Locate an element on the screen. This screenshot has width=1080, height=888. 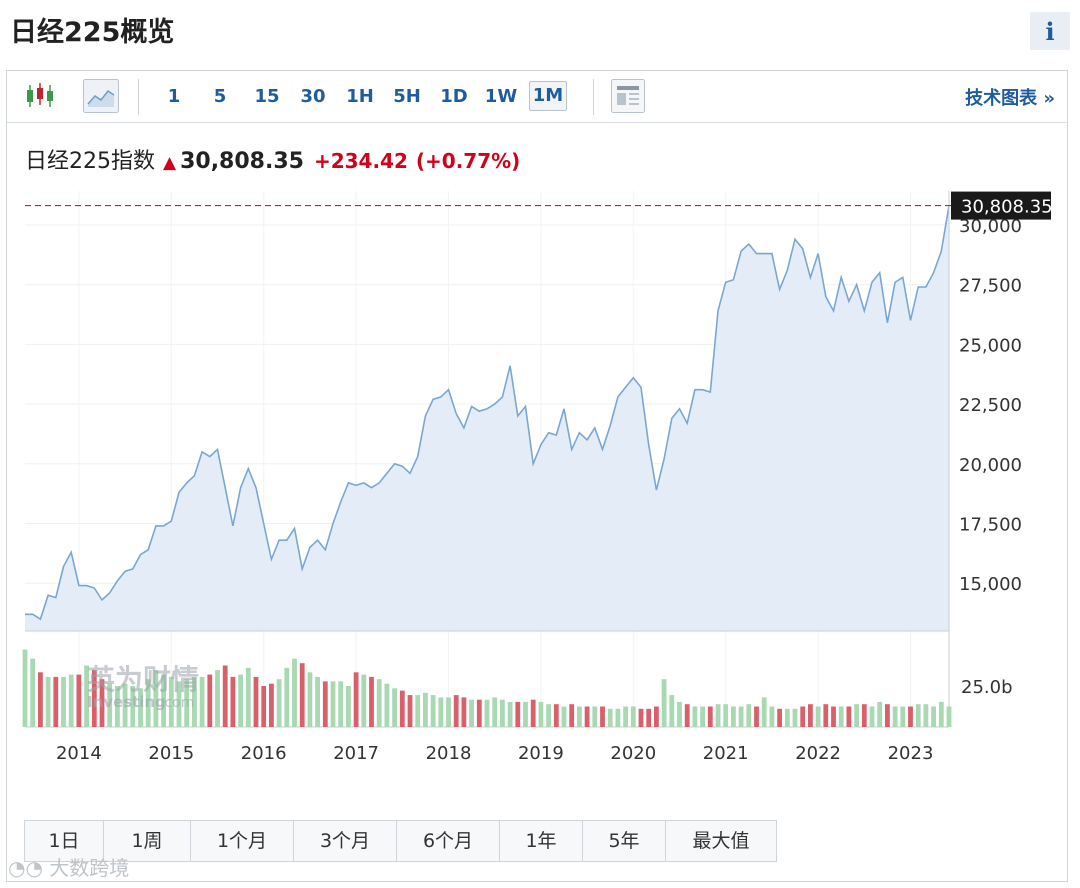
investing-logo-en: Investing is located at coordinates (126, 702).